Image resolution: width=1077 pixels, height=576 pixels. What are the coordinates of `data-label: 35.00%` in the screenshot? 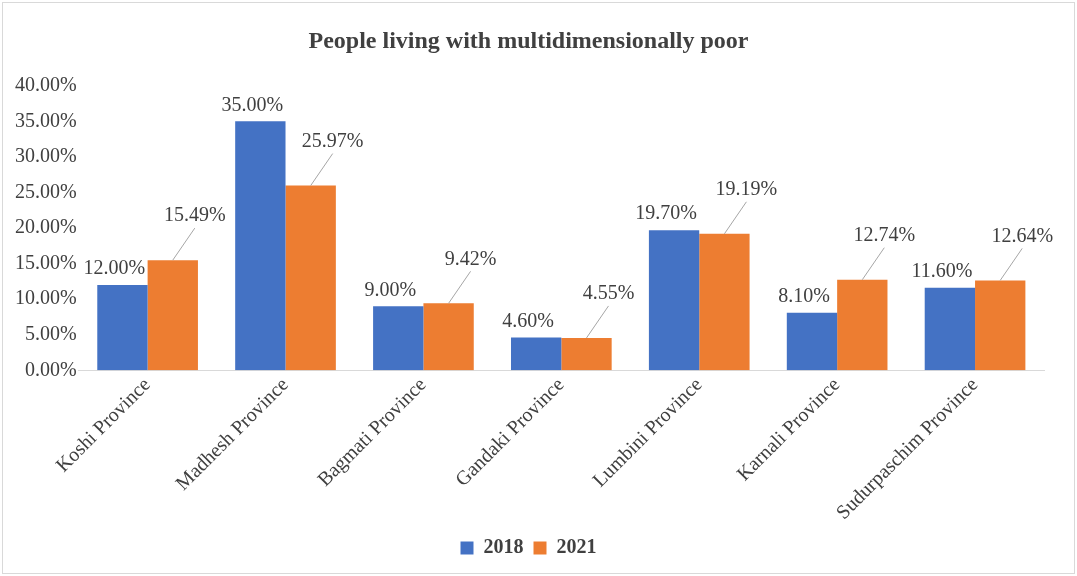 It's located at (252, 103).